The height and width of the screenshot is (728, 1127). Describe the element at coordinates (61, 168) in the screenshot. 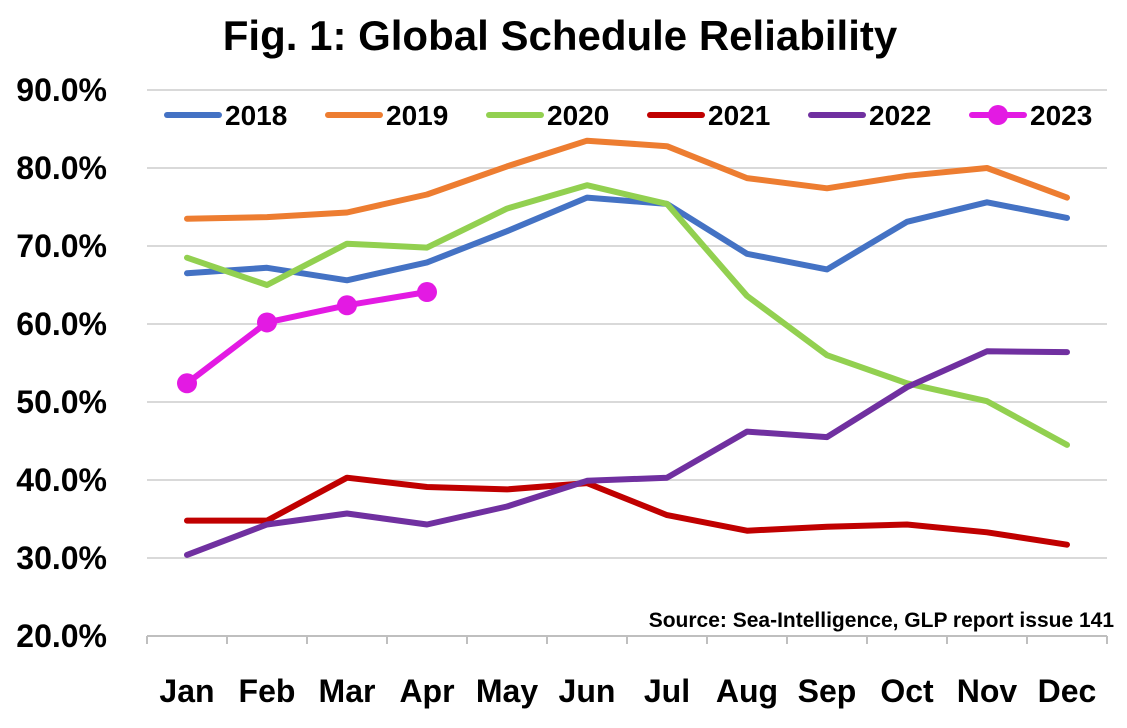

I see `y-tick-label: 80.0%` at that location.